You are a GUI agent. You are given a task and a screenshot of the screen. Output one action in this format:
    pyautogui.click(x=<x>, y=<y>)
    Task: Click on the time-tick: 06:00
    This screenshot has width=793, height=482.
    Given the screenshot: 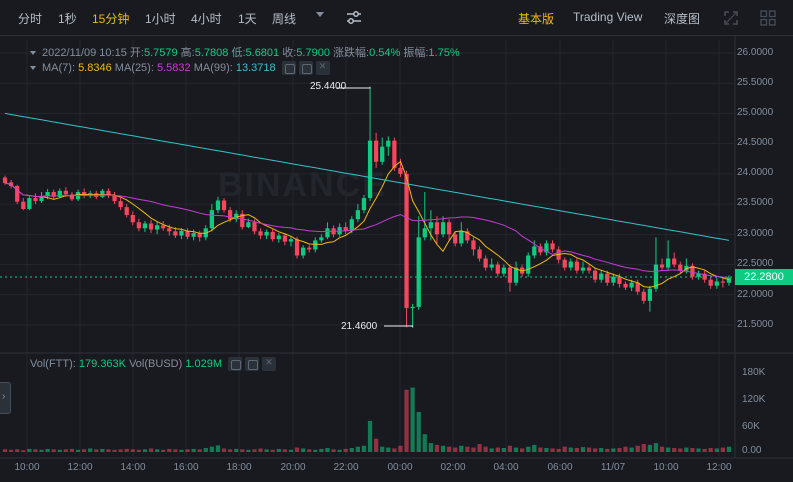 What is the action you would take?
    pyautogui.click(x=560, y=467)
    